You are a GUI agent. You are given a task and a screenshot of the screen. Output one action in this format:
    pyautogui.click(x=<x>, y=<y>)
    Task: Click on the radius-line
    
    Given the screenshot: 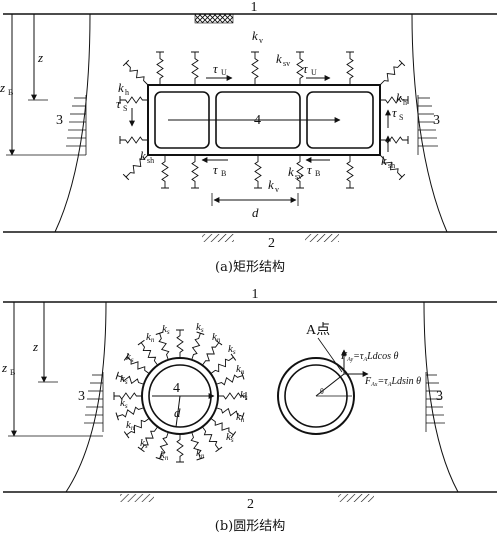 What is the action you would take?
    pyautogui.click(x=178, y=411)
    